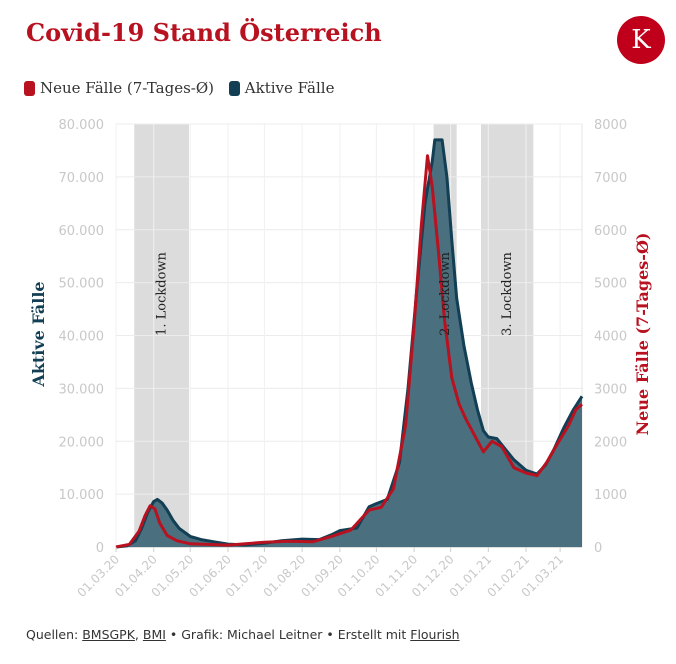 This screenshot has width=676, height=664. What do you see at coordinates (54, 634) in the screenshot?
I see `footer-prefix: Quellen:` at bounding box center [54, 634].